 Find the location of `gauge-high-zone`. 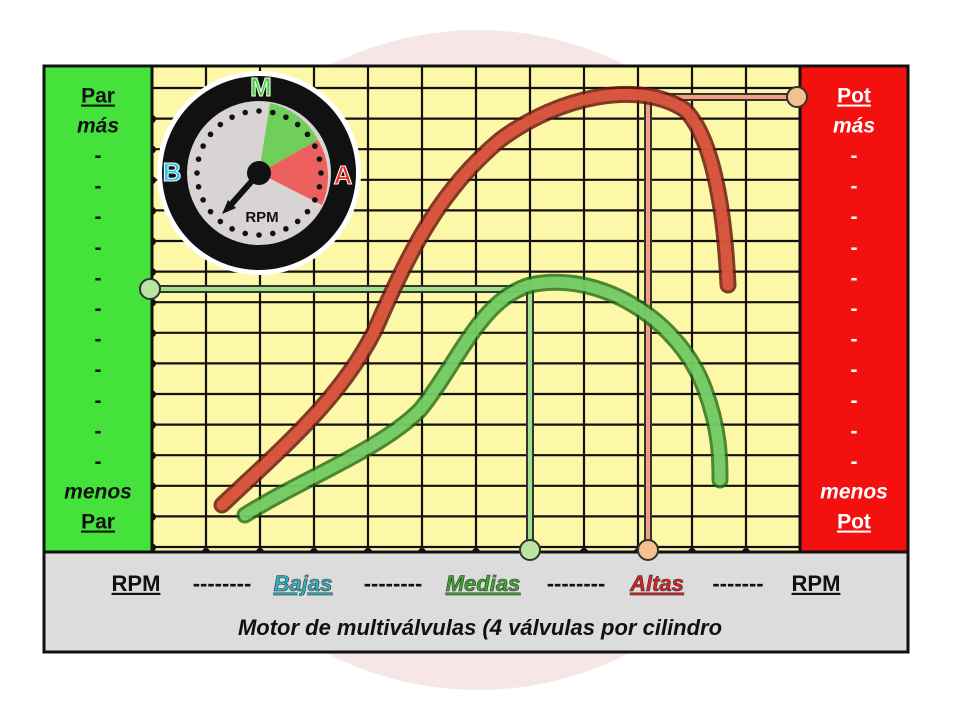

gauge-high-zone is located at coordinates (294, 172).